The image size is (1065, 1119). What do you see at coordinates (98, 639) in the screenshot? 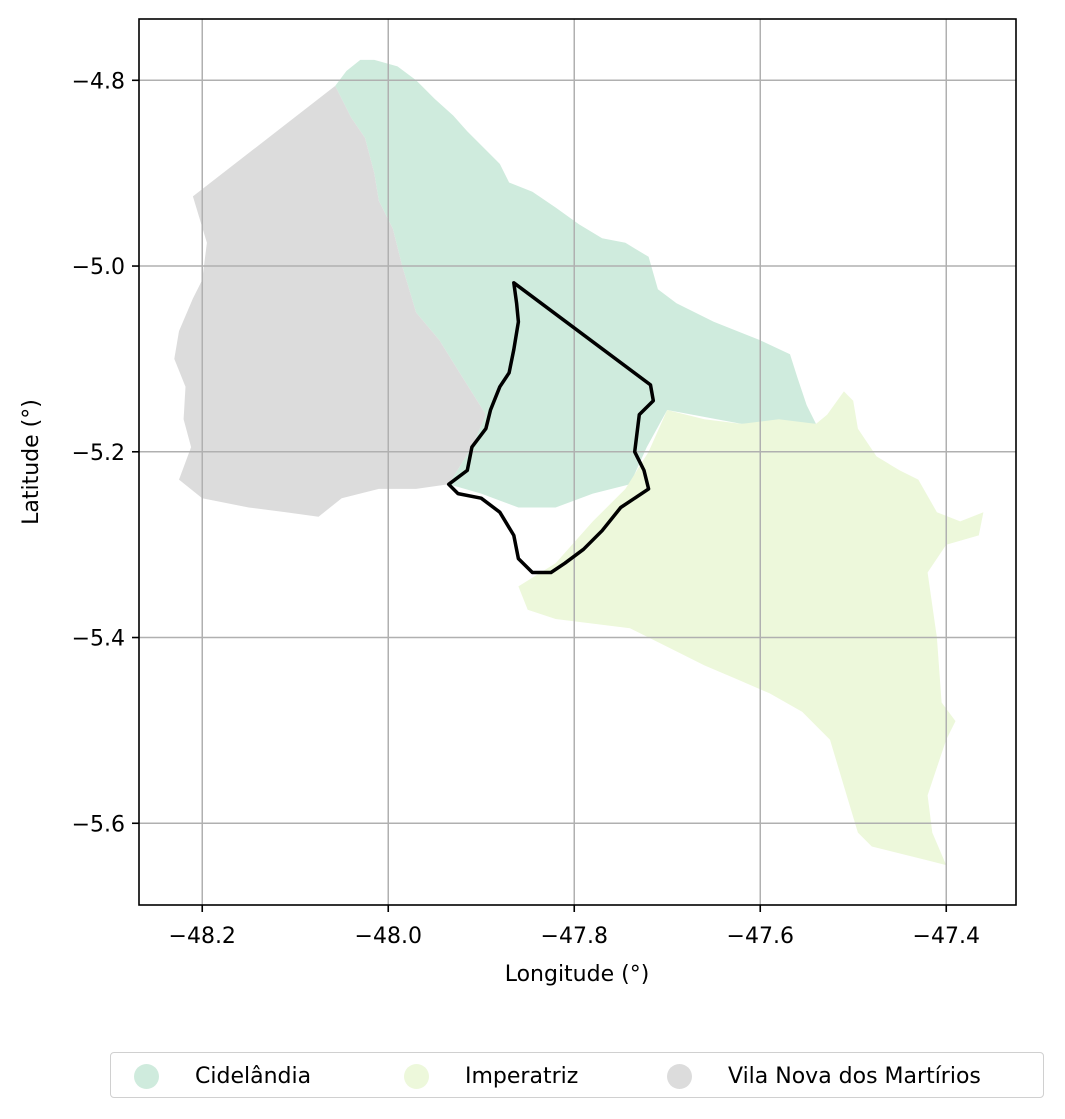
I see `y-tick-label: −5.4` at bounding box center [98, 639].